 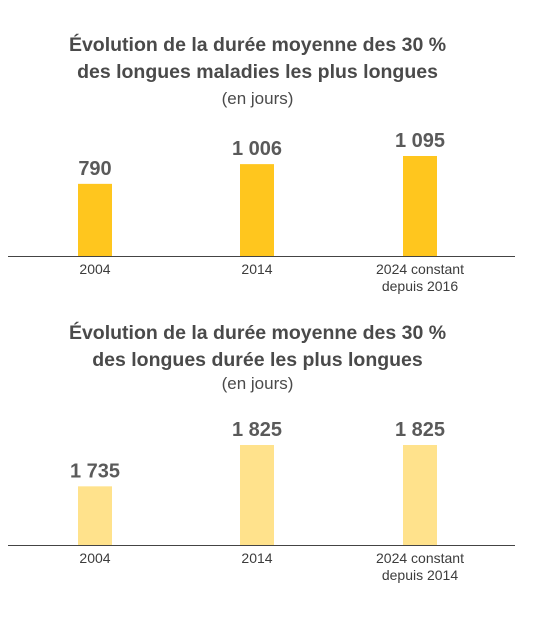 What do you see at coordinates (257, 333) in the screenshot?
I see `chart-2-title-line-1: Évolution de la durée moyenne des 30 %` at bounding box center [257, 333].